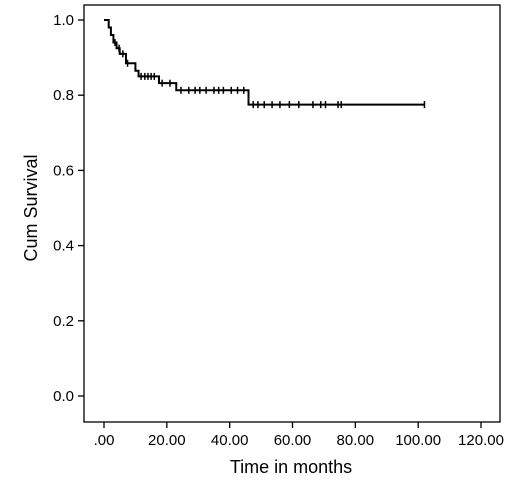 The width and height of the screenshot is (520, 490). I want to click on censored-marks-group, so click(270, 74).